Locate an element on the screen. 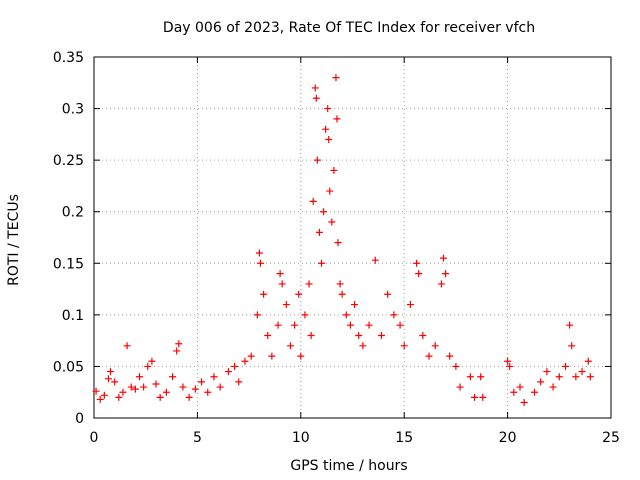 The height and width of the screenshot is (480, 640). x-tick-label: 5 is located at coordinates (197, 438).